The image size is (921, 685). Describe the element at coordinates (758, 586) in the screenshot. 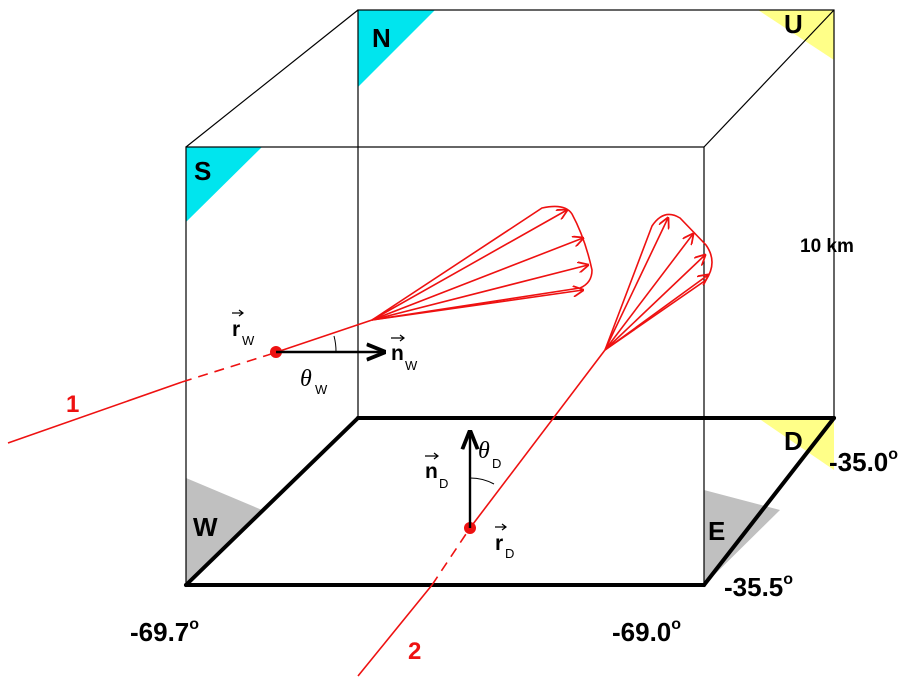

I see `lat-south-label: -35.5o` at that location.